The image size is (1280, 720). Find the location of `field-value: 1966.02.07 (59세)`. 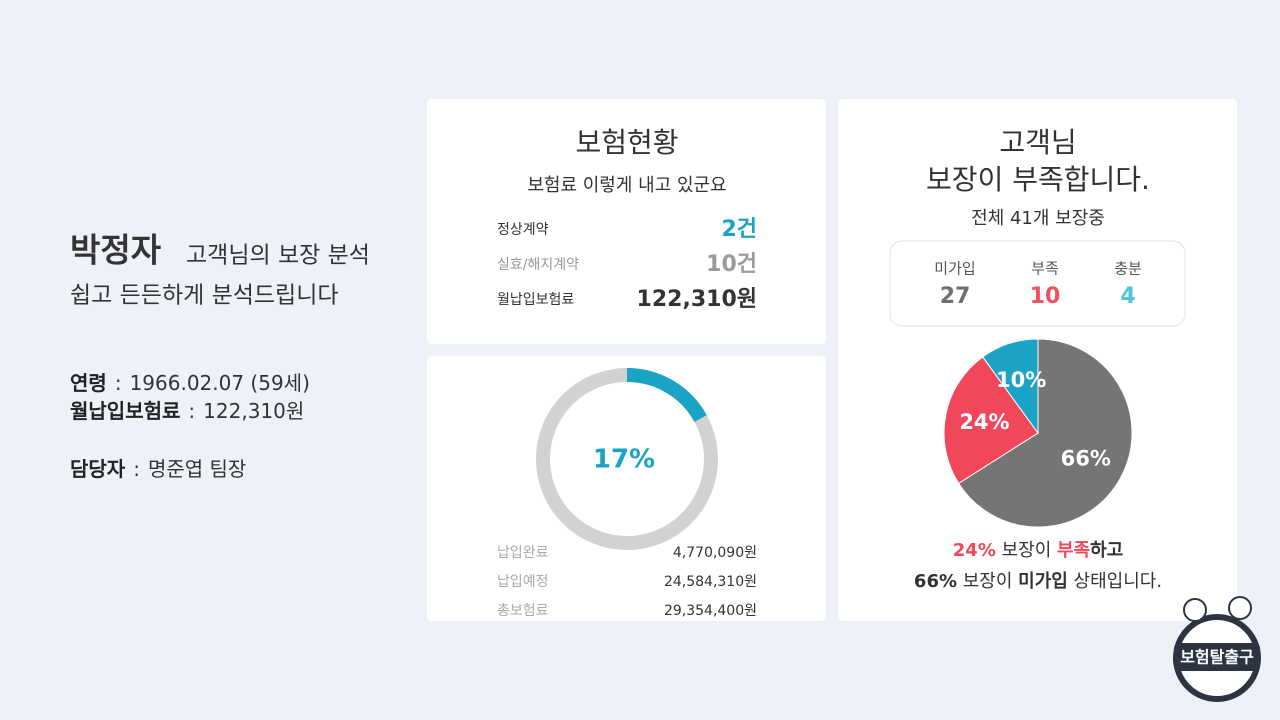

field-value: 1966.02.07 (59세) is located at coordinates (220, 383).